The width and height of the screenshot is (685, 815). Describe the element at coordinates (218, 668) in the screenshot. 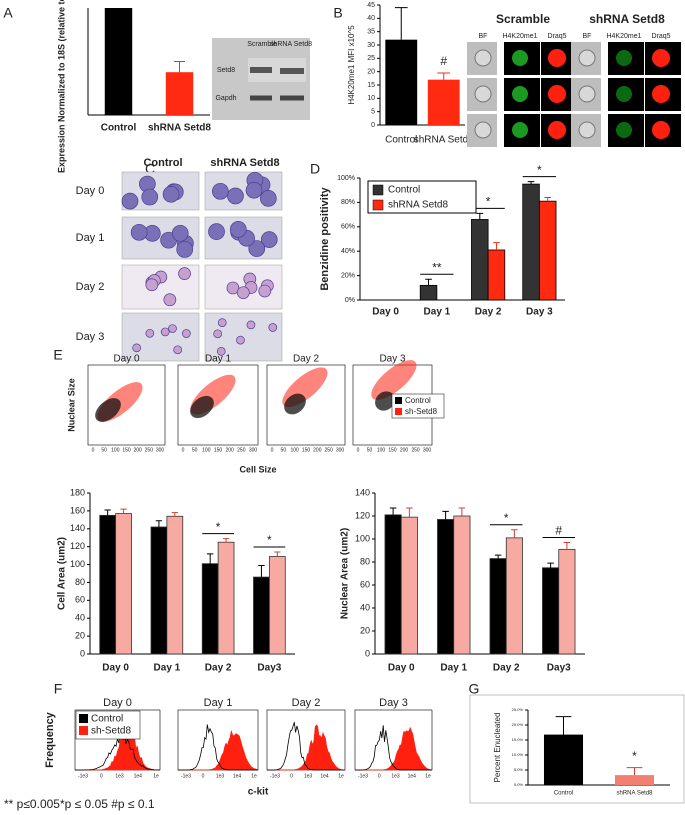

I see `x-tick-label: Day 2` at that location.